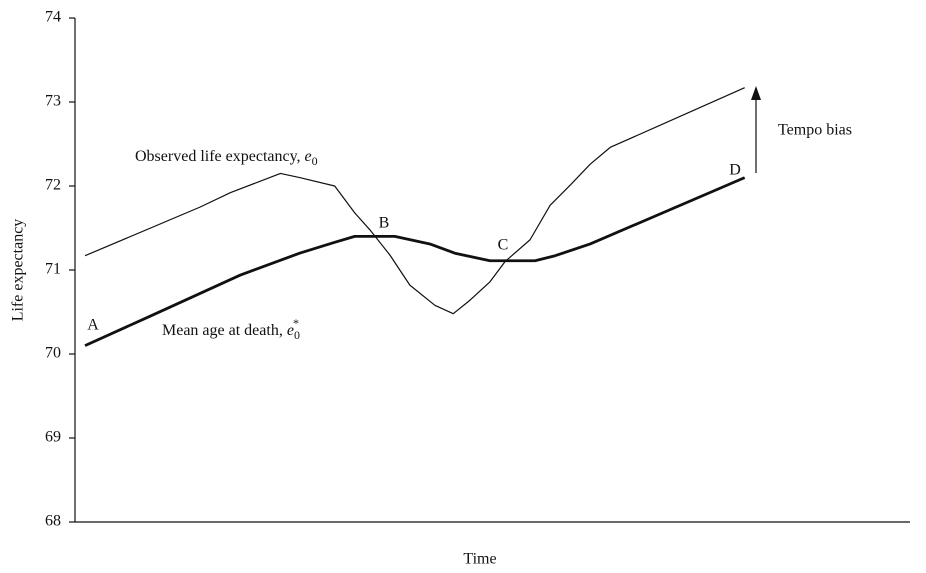 The width and height of the screenshot is (926, 573). What do you see at coordinates (53, 185) in the screenshot?
I see `y-tick-label: 72` at bounding box center [53, 185].